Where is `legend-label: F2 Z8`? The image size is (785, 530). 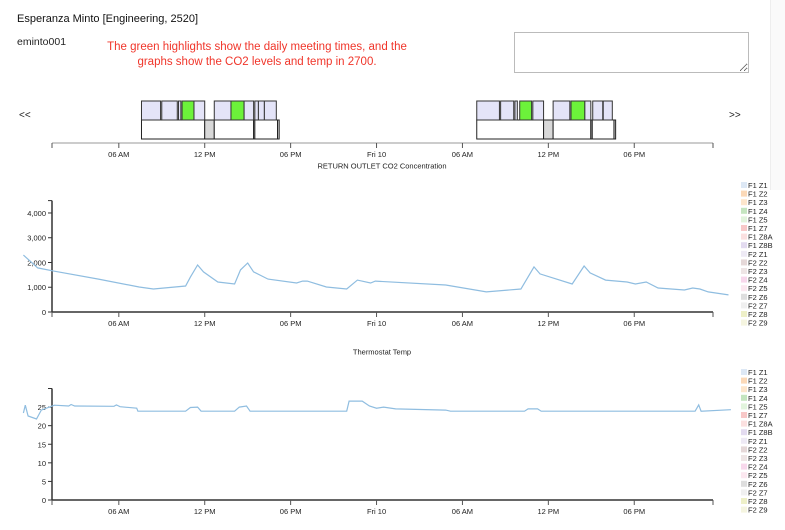
legend-label: F2 Z8 is located at coordinates (758, 501).